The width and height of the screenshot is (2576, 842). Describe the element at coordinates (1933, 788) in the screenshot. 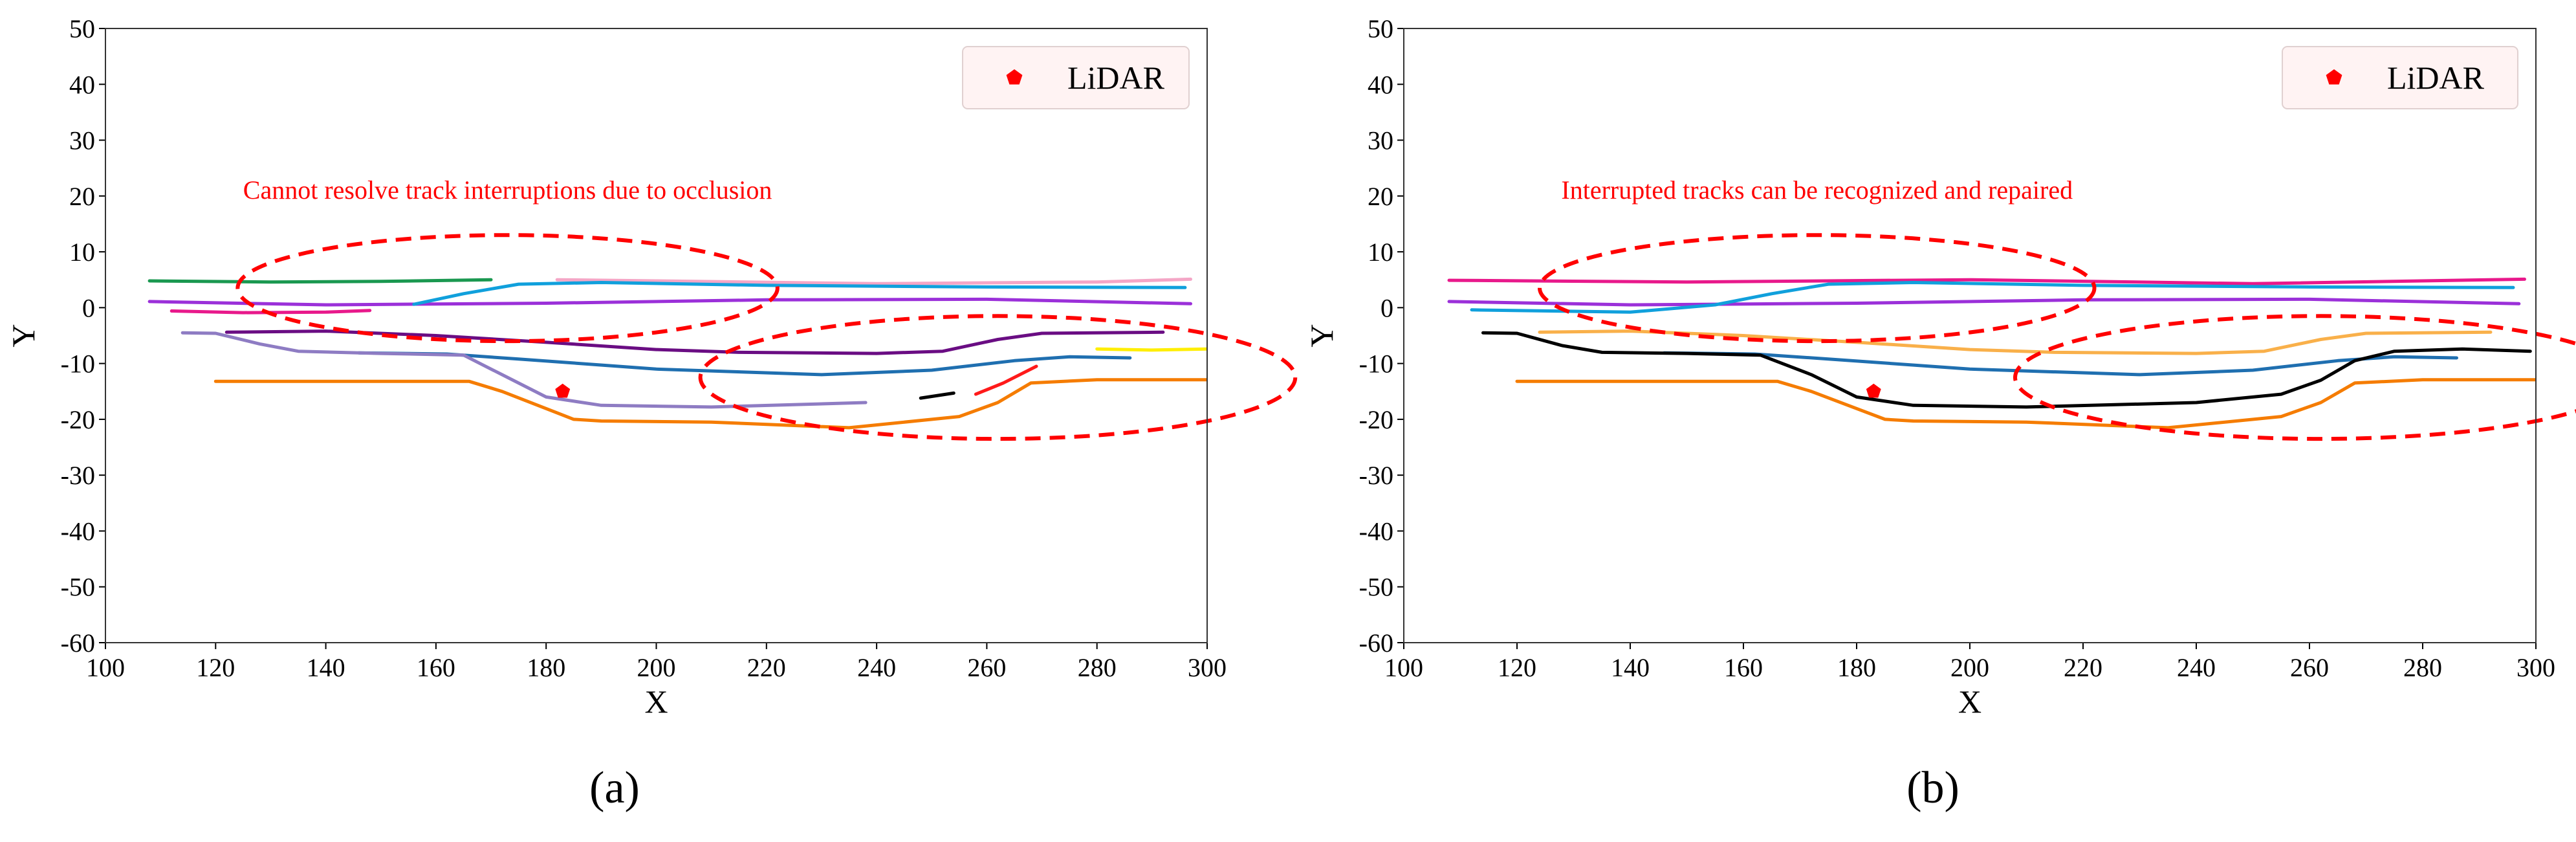

I see `panel-label: (b)` at that location.